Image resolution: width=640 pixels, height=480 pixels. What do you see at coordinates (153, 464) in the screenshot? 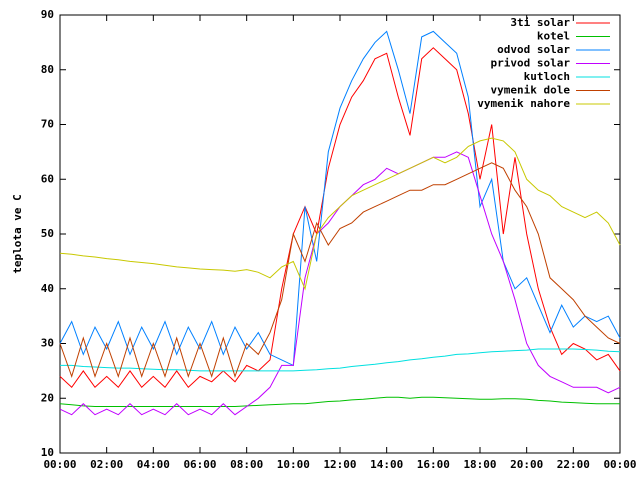
I see `x-tick-label: 04:00` at bounding box center [153, 464].